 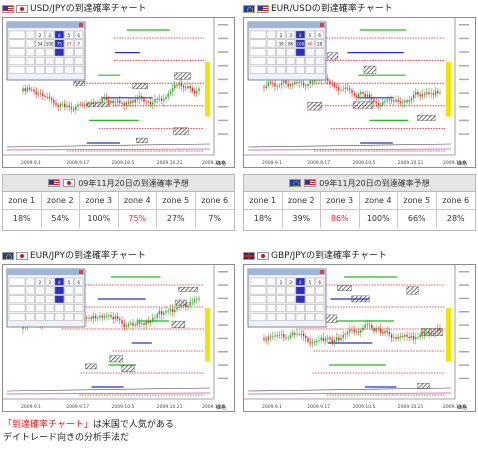 What do you see at coordinates (287, 25) in the screenshot?
I see `overlay-titlebar` at bounding box center [287, 25].